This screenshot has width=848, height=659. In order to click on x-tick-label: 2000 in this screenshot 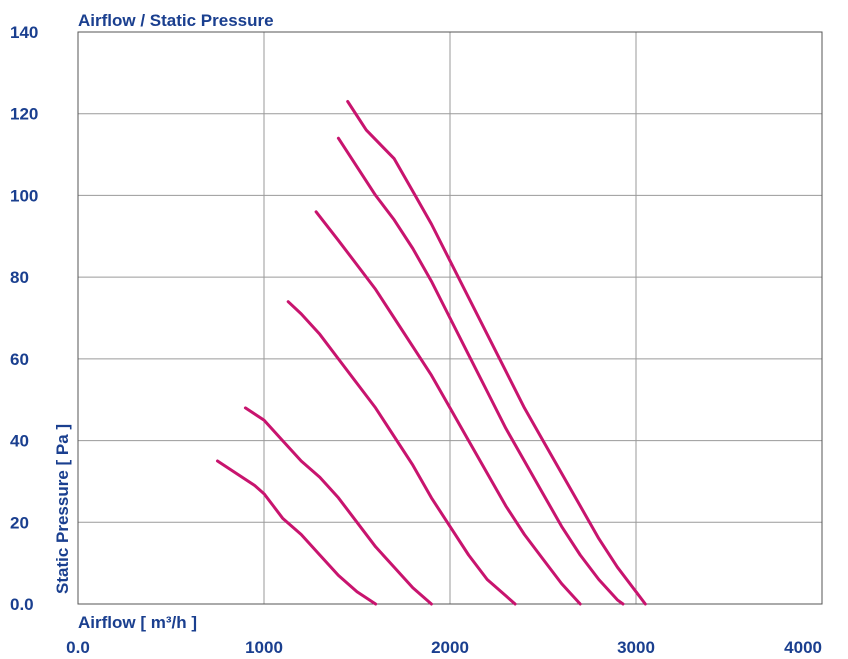, I will do `click(450, 647)`.